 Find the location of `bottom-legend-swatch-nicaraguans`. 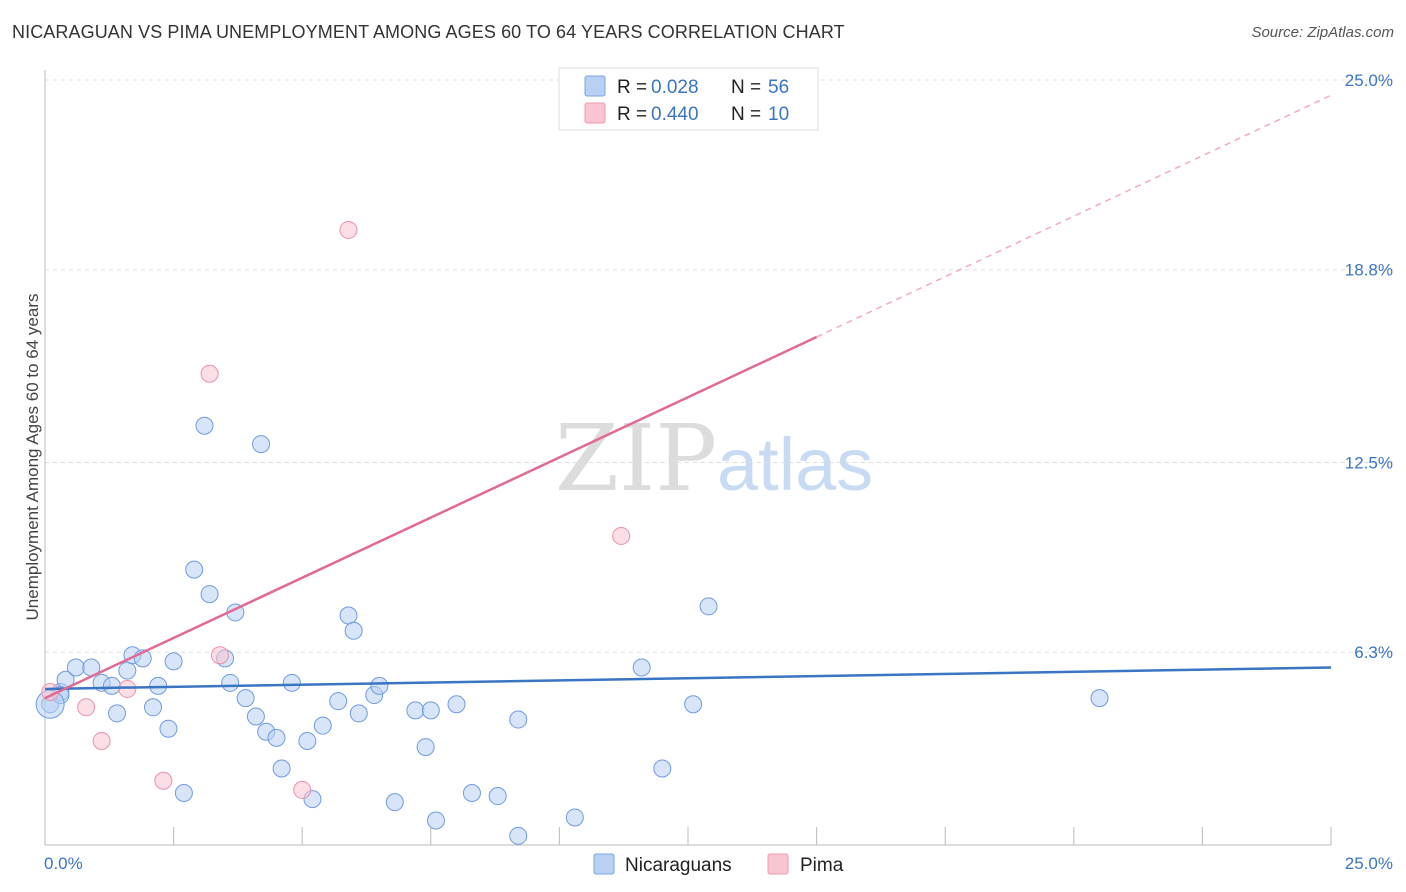

bottom-legend-swatch-nicaraguans is located at coordinates (604, 864).